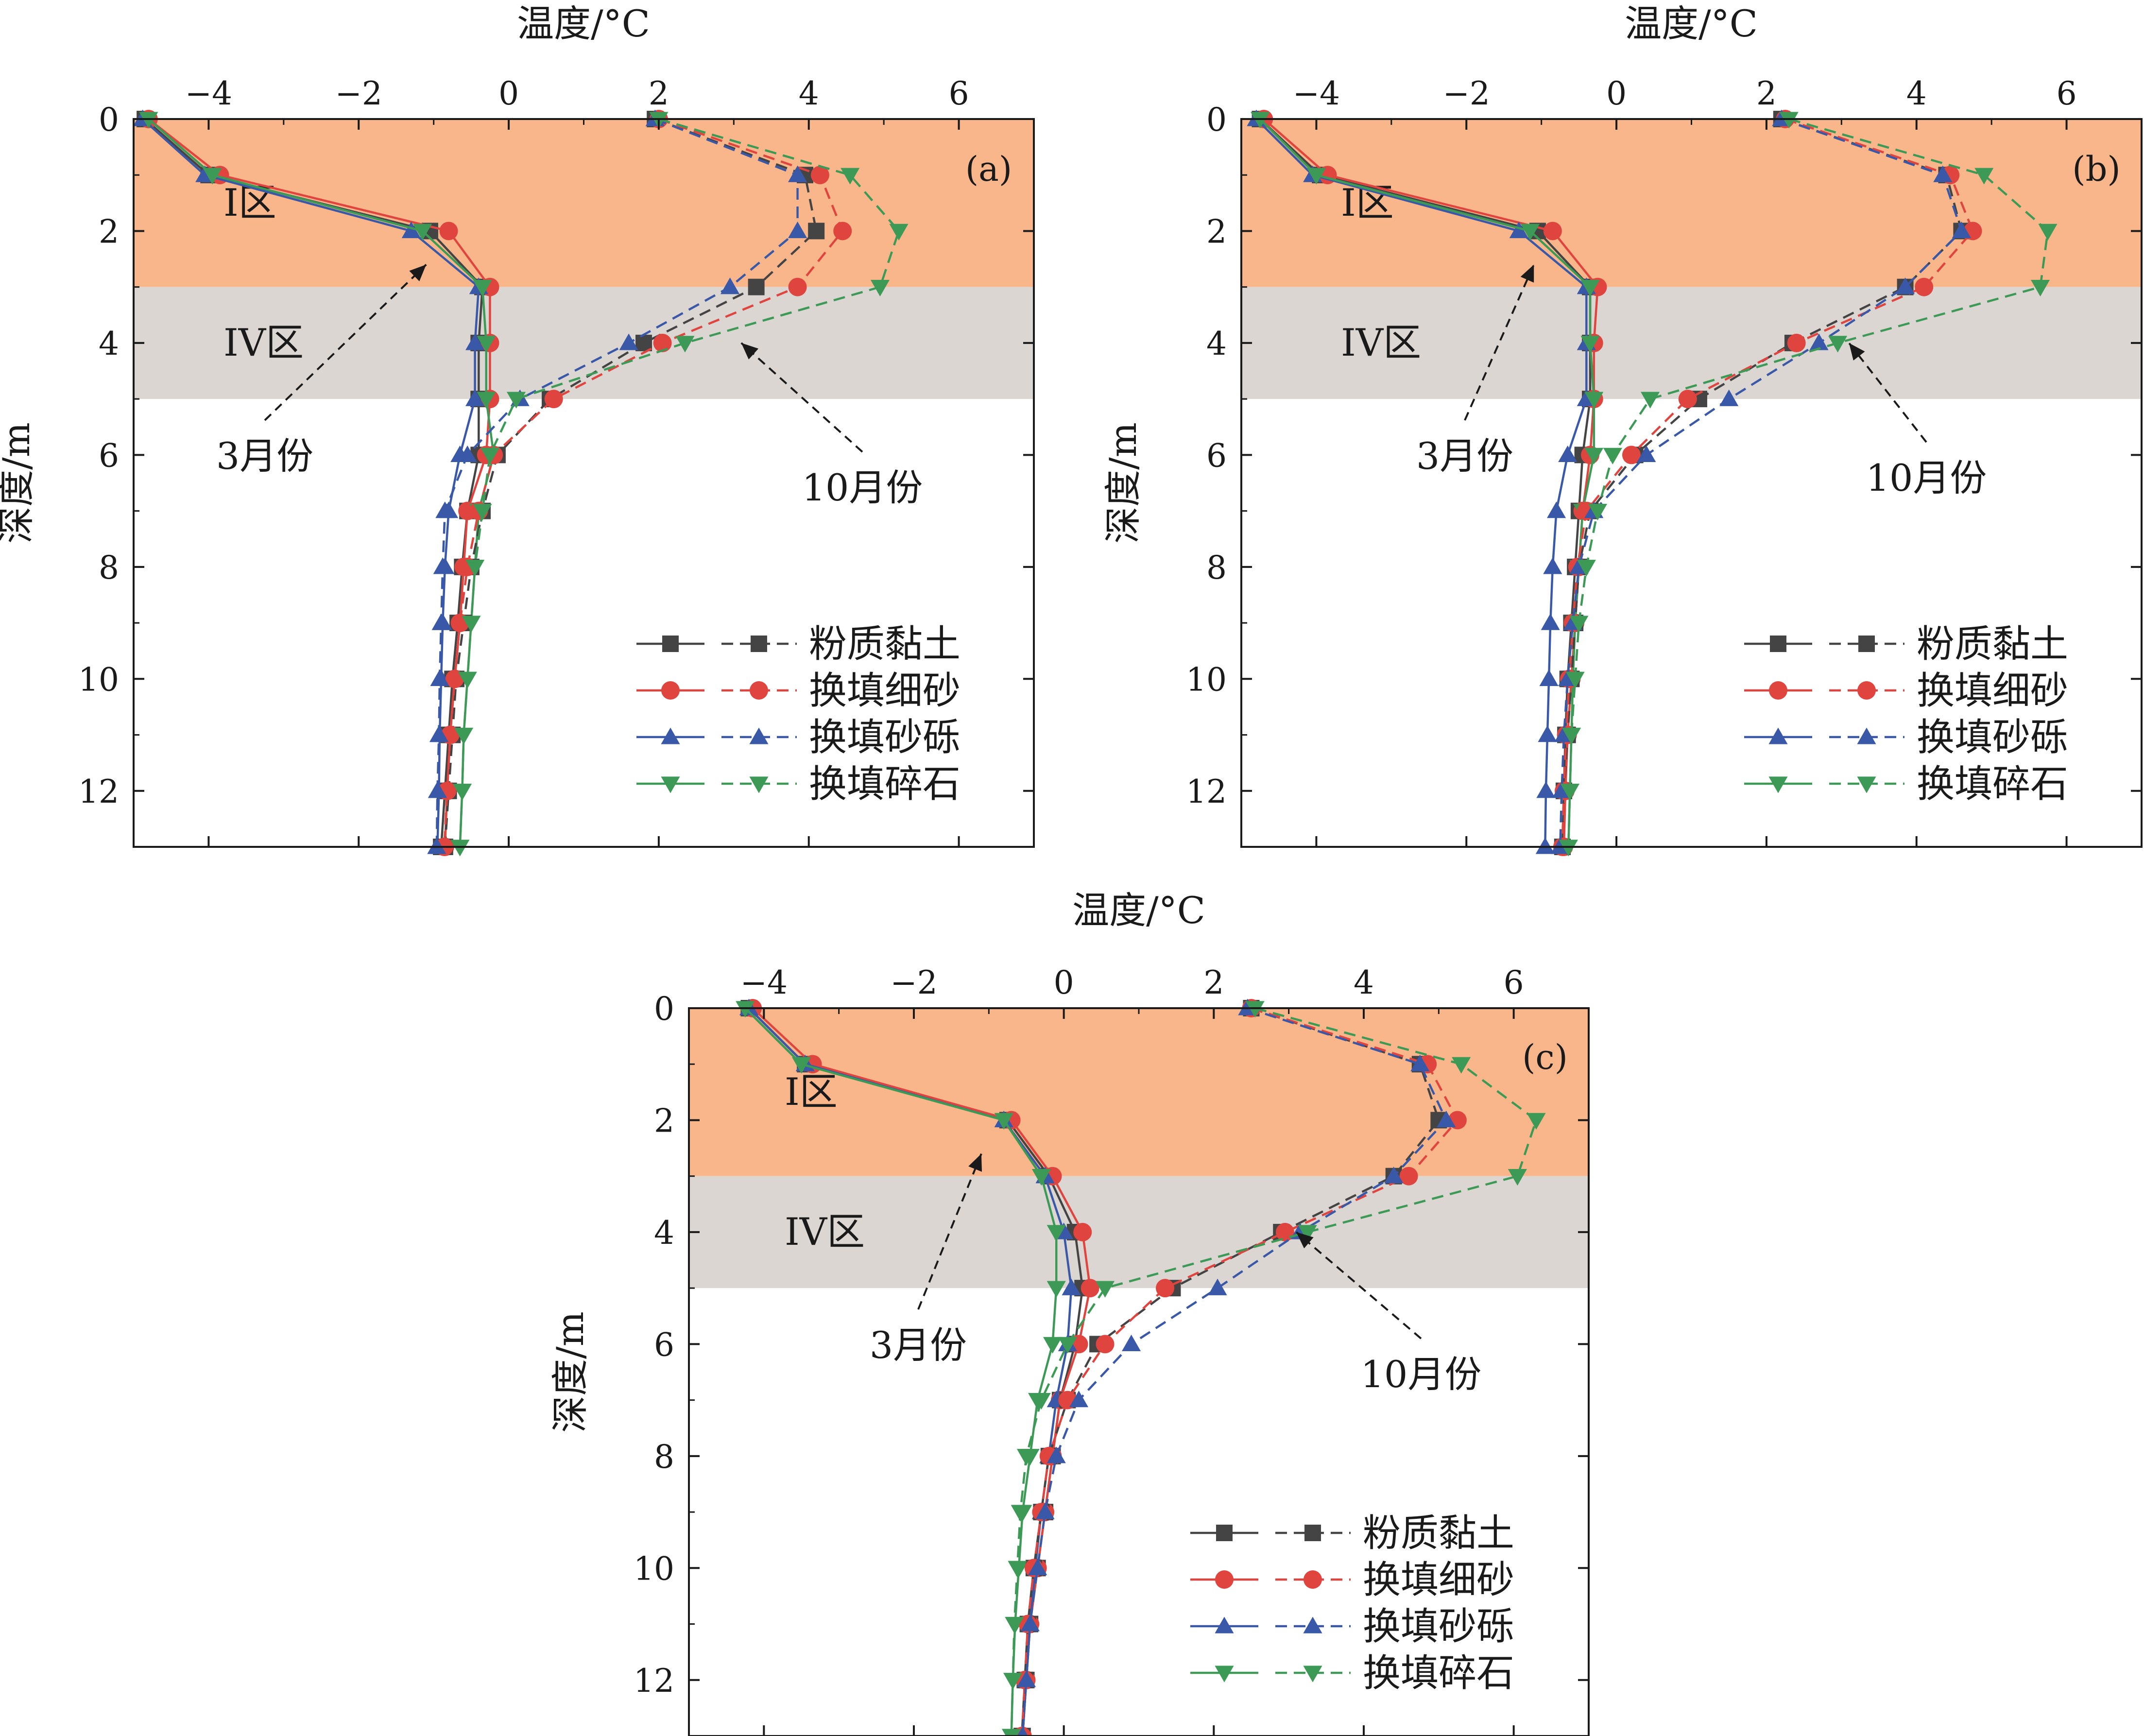  I want to click on data-point-换填砂砾-October-3, so click(730, 285).